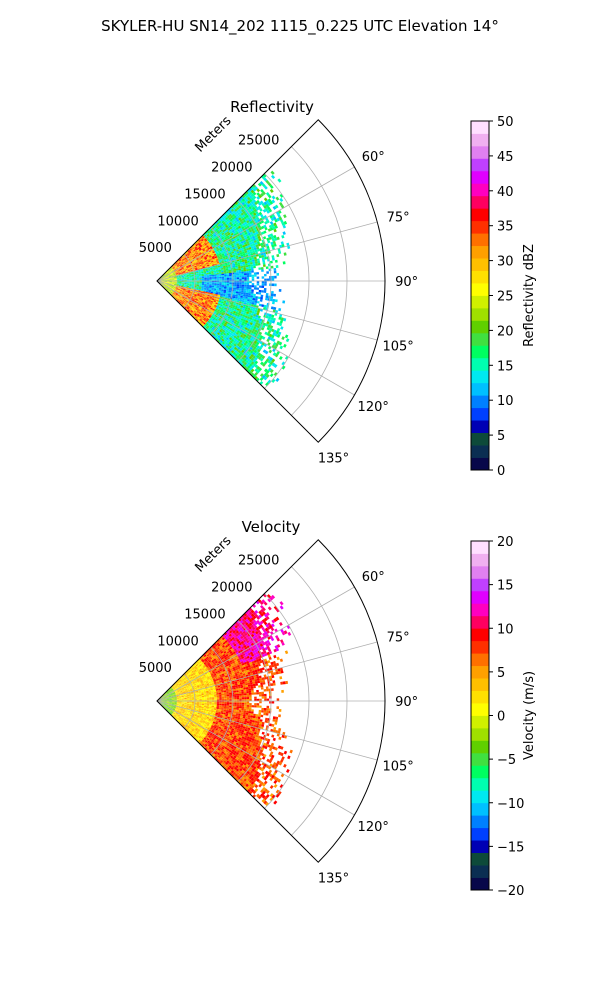 This screenshot has height=1000, width=600. Describe the element at coordinates (505, 366) in the screenshot. I see `reflectivity-colorbar-tick-label: 15` at that location.